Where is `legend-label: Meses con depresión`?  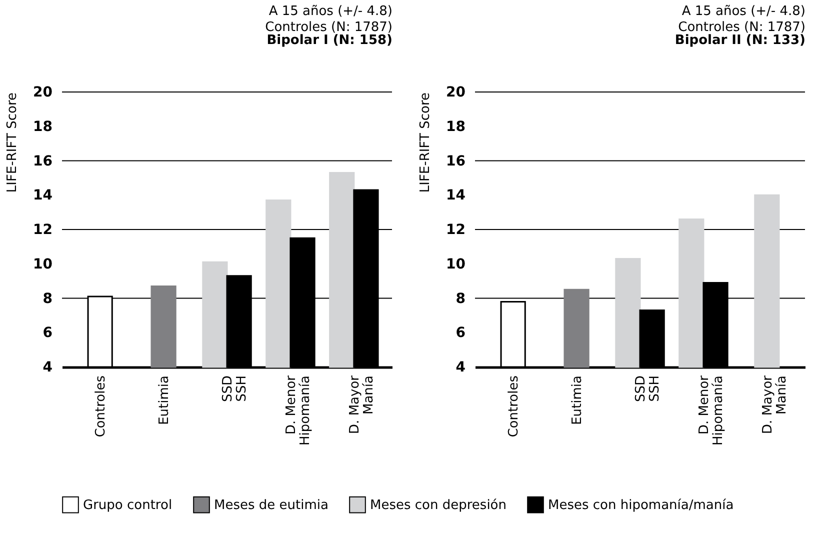
legend-label: Meses con depresión is located at coordinates (438, 505).